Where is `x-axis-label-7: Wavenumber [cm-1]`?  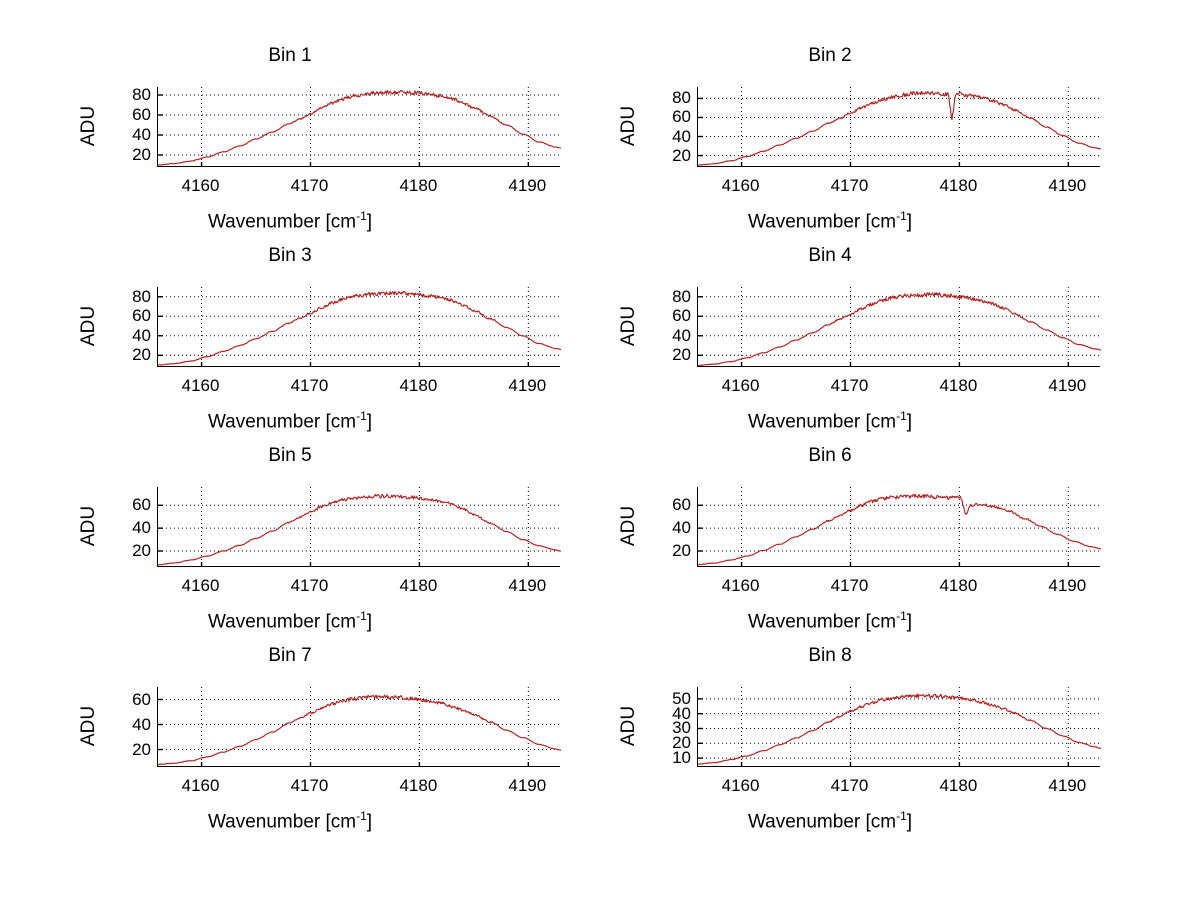
x-axis-label-7: Wavenumber [cm-1] is located at coordinates (290, 821).